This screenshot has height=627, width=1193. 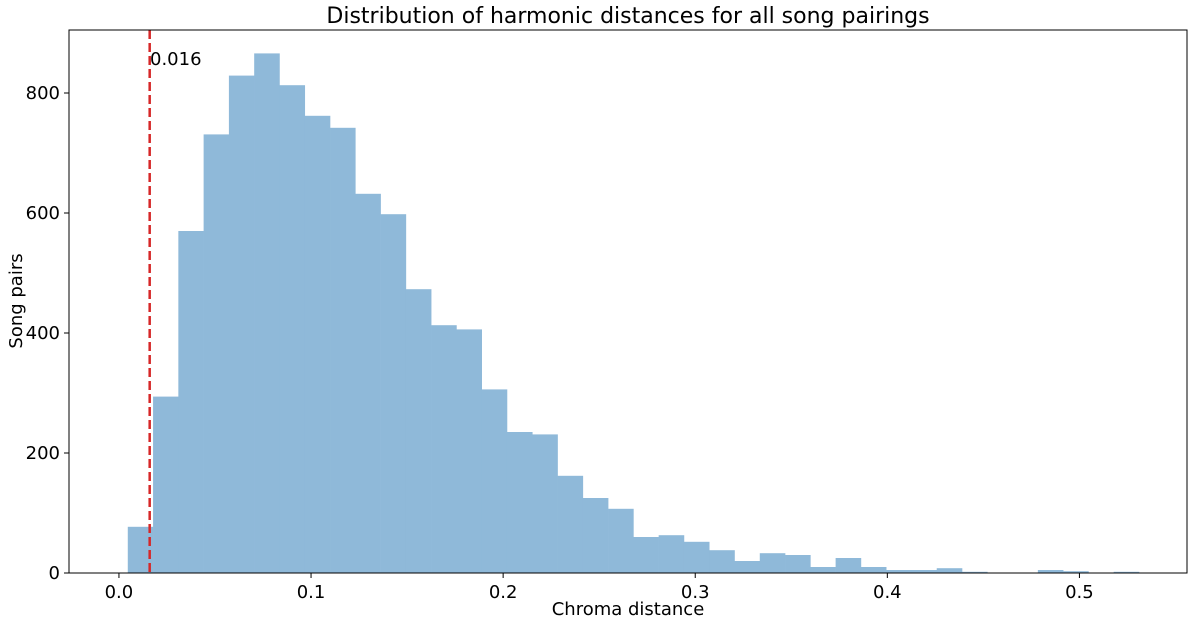 I want to click on y-axis-ticks: 0 200 400 600 800, so click(x=47, y=333).